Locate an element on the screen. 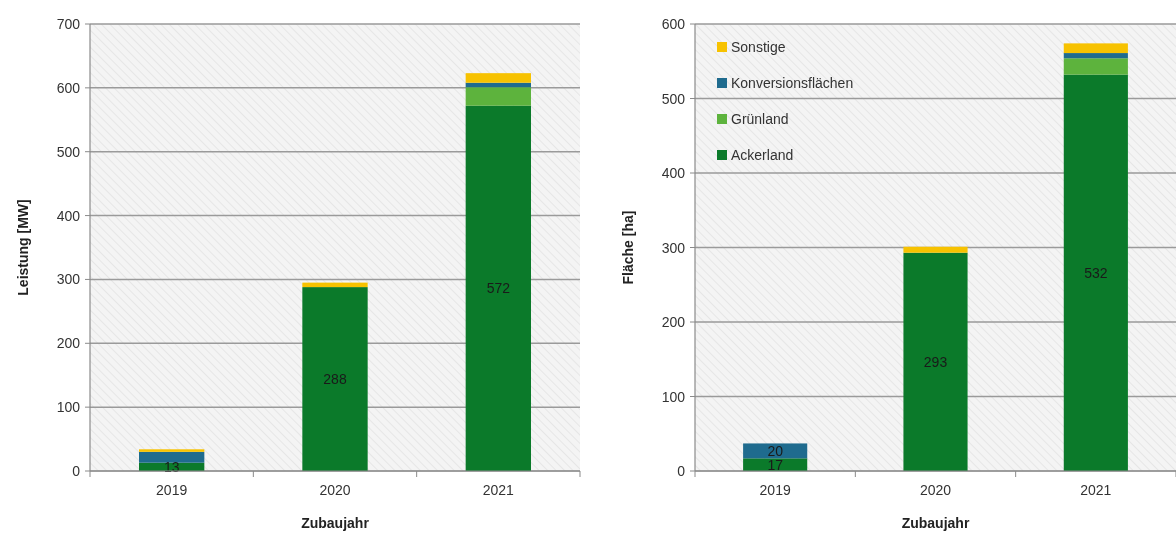 Image resolution: width=1176 pixels, height=539 pixels. data-label: 17 is located at coordinates (775, 464).